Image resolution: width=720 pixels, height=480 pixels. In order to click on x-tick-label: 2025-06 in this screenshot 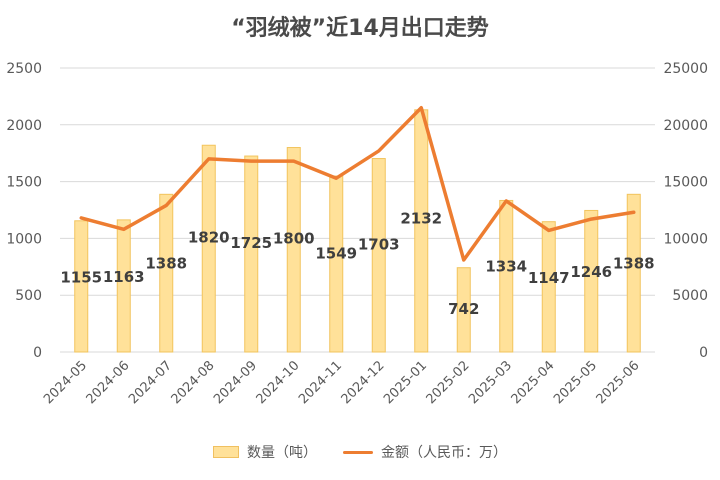, I will do `click(618, 382)`.